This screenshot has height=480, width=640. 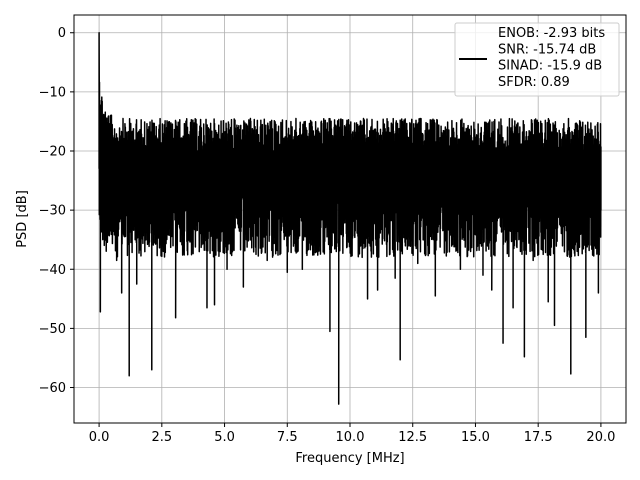 I want to click on x-tick-label: 0.0, so click(x=99, y=437).